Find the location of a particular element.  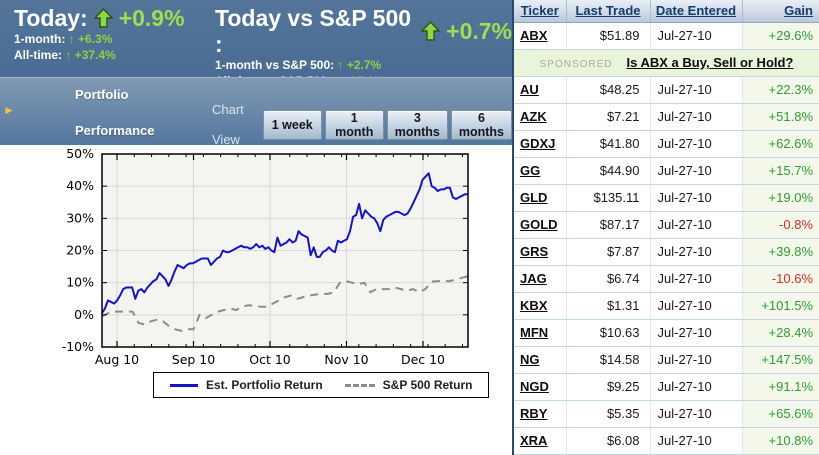

gain-value: +19.0% is located at coordinates (780, 198).